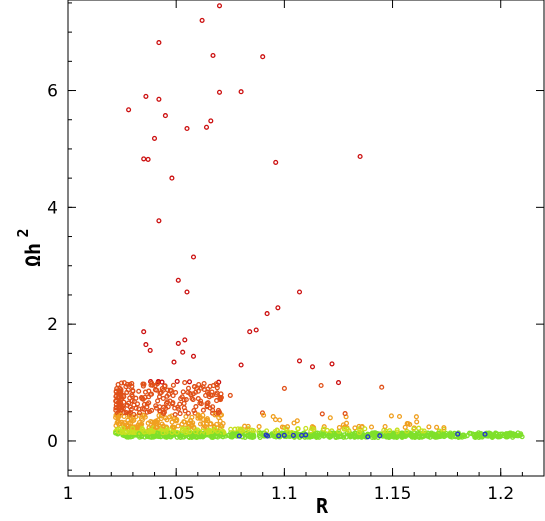  Describe the element at coordinates (33, 255) in the screenshot. I see `y-axis-title-main: Ωh` at that location.